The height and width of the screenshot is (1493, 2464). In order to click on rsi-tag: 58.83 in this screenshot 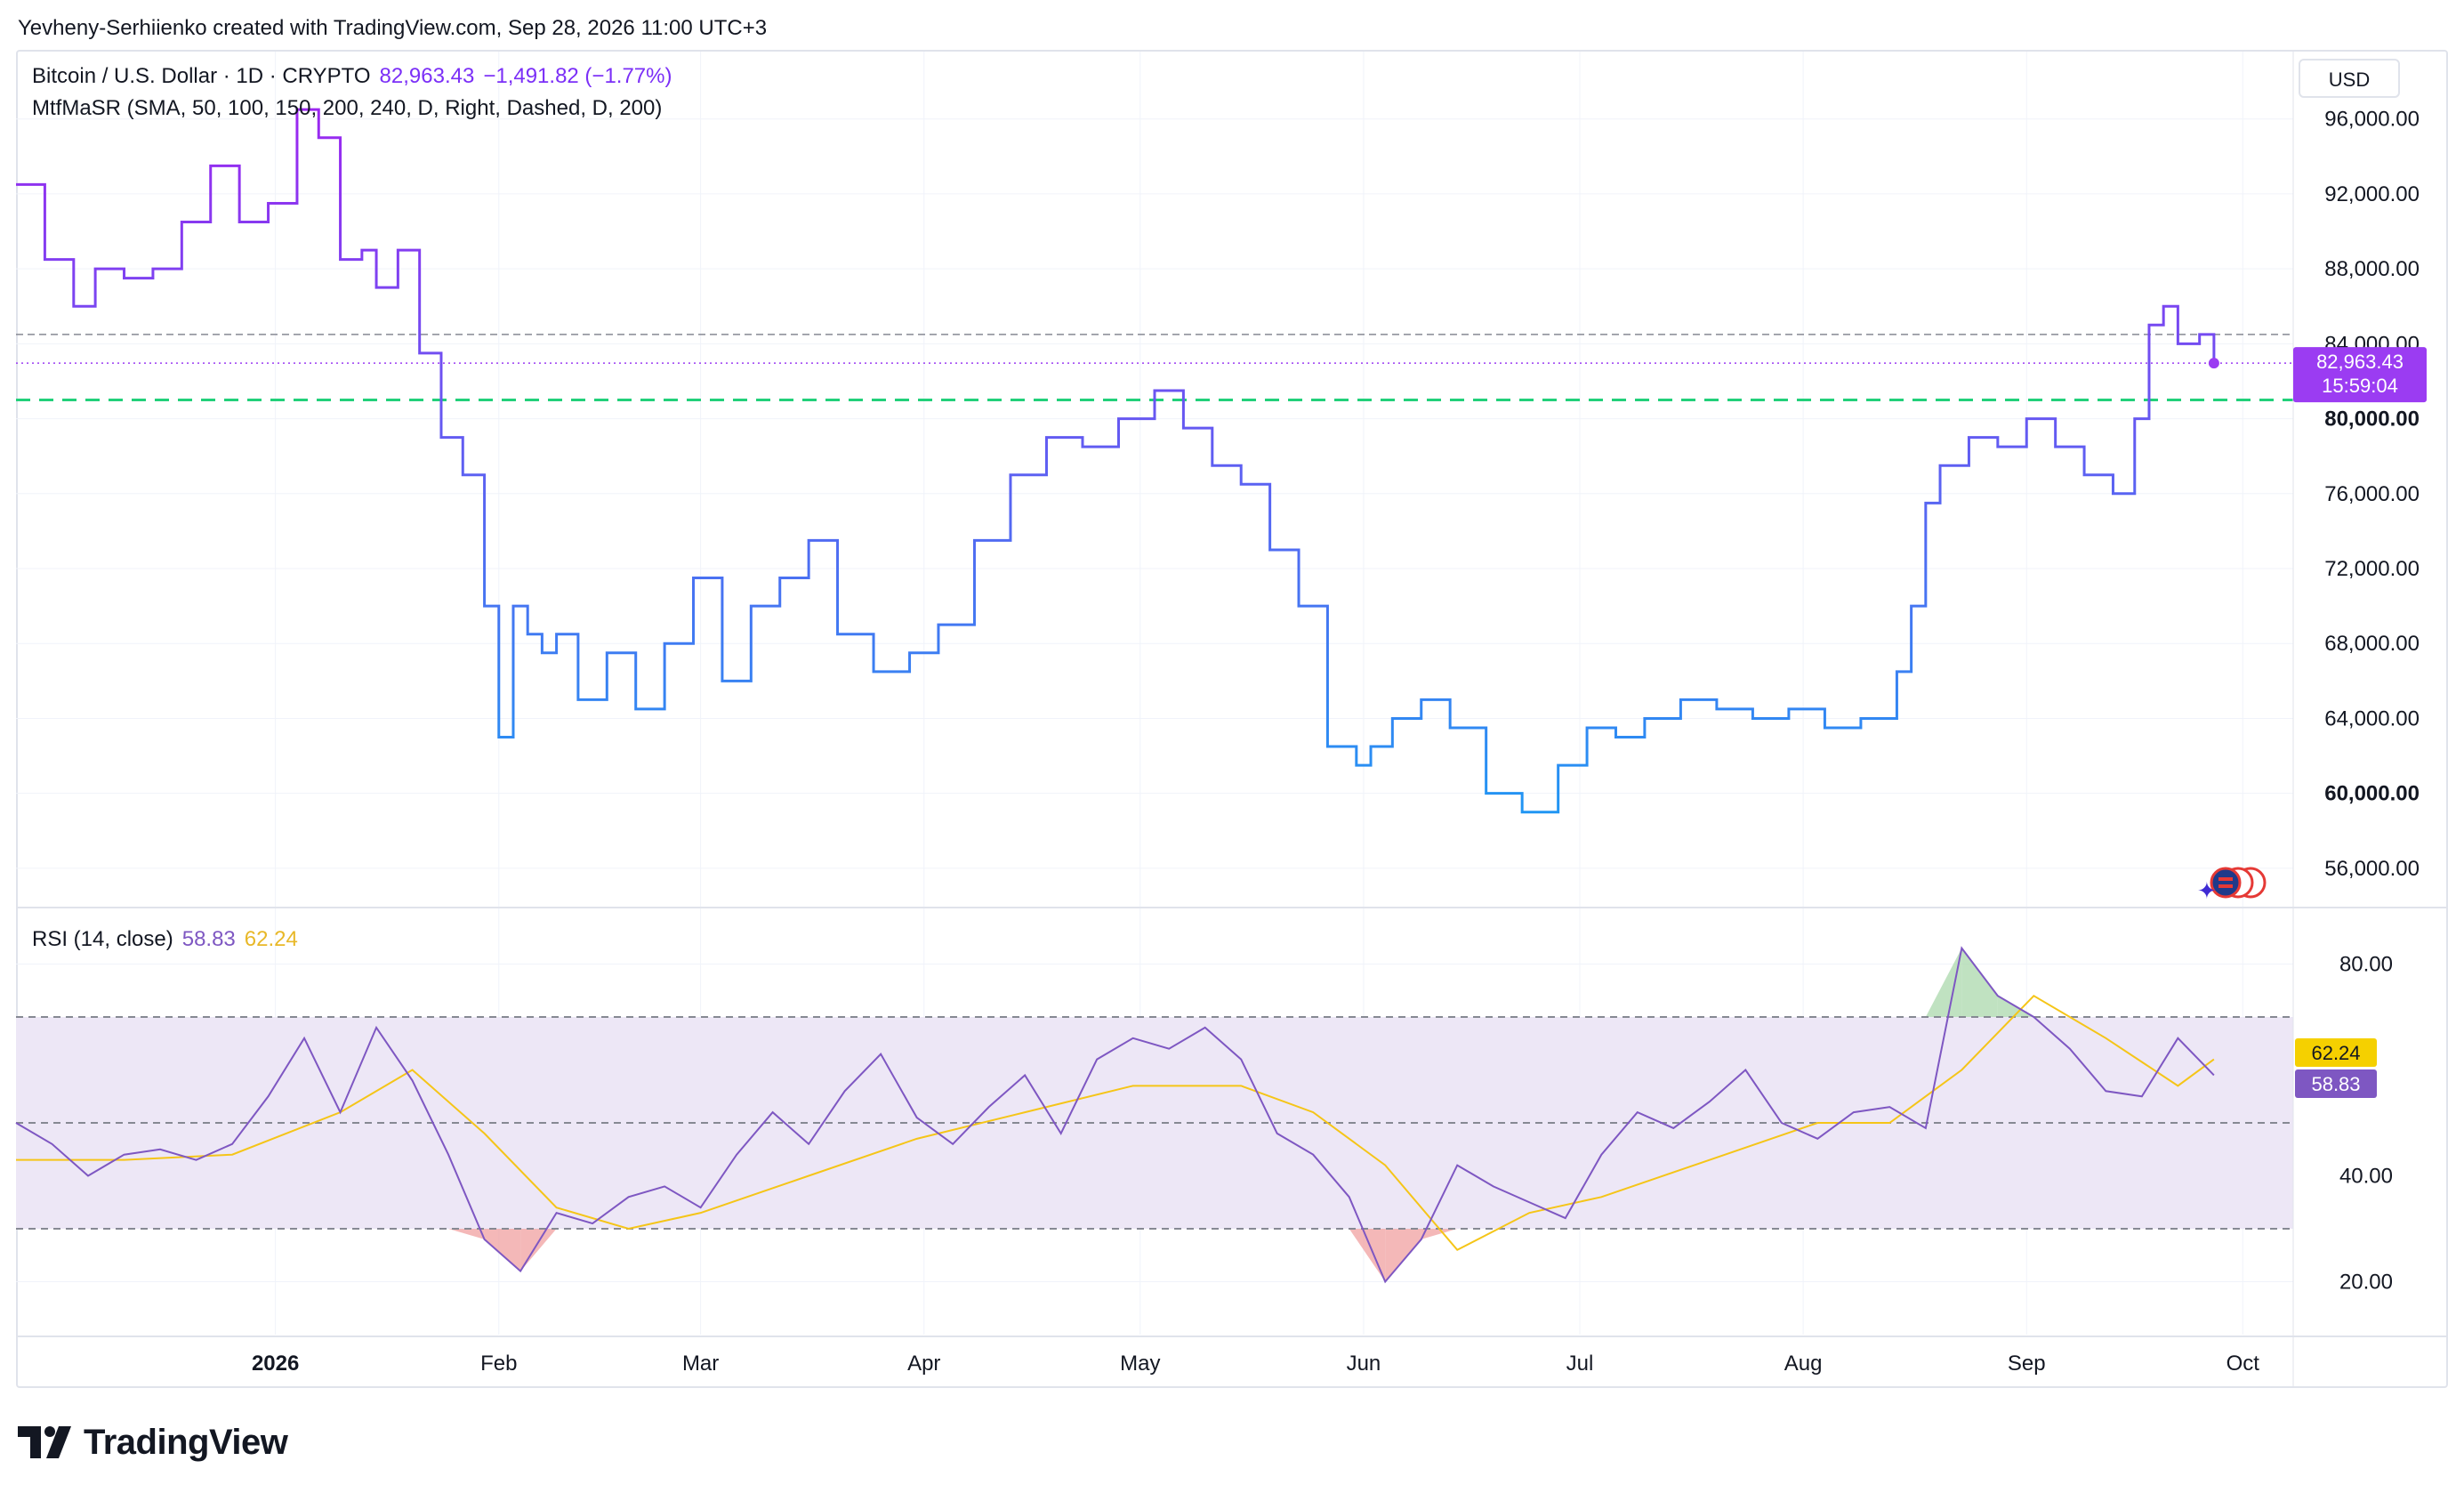, I will do `click(2336, 1083)`.